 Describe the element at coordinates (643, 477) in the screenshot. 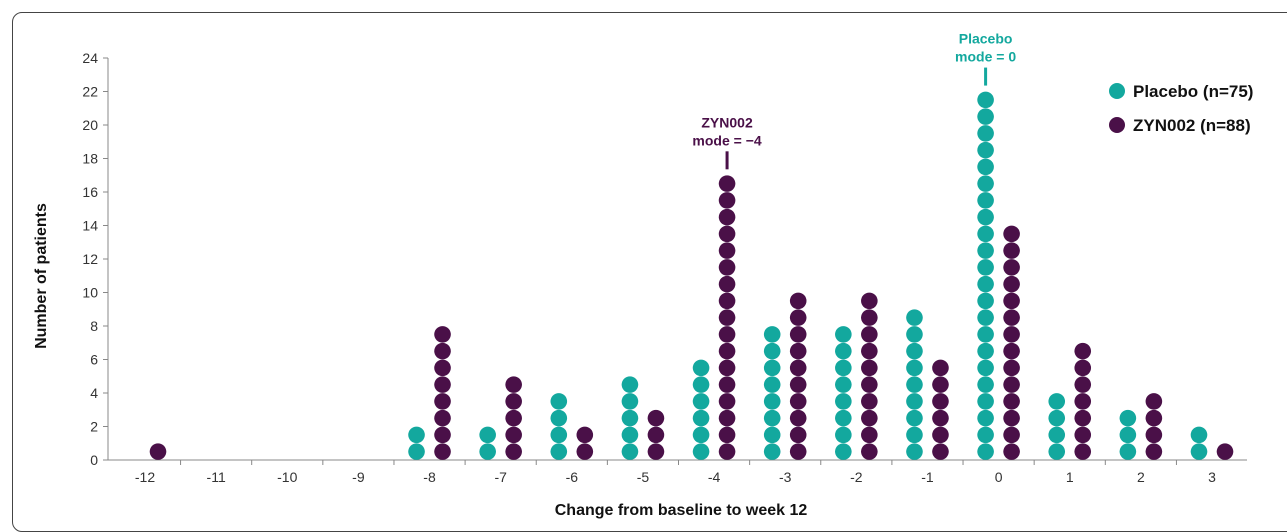

I see `x-tick-label: -5` at that location.